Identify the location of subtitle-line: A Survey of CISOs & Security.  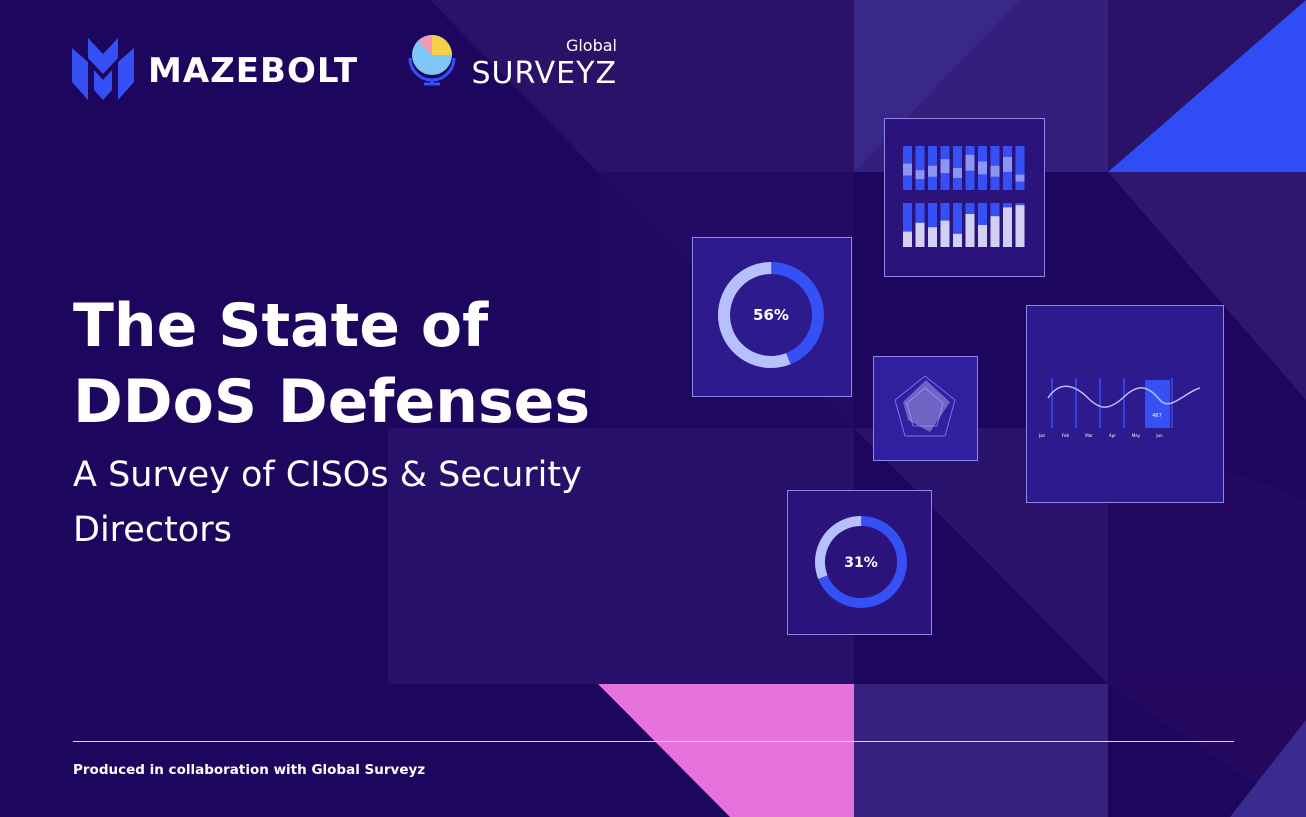
(327, 475).